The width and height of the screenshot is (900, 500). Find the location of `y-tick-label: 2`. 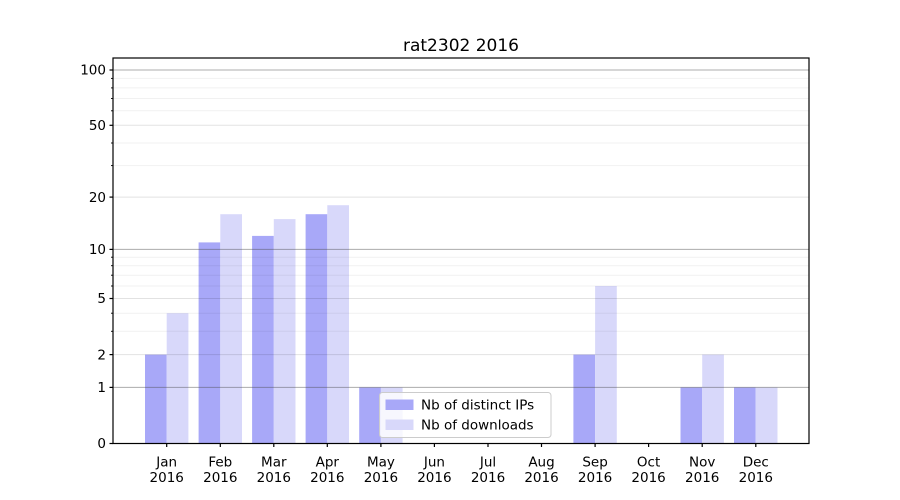

y-tick-label: 2 is located at coordinates (101, 355).